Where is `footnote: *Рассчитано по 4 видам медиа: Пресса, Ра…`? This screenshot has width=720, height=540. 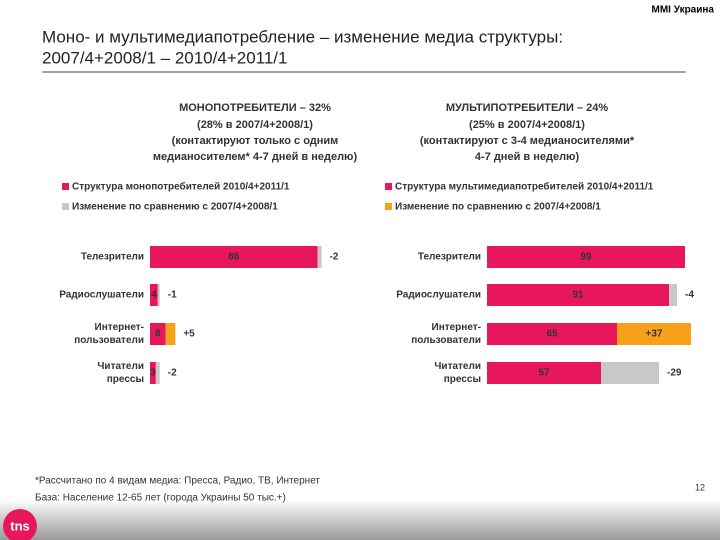 footnote: *Рассчитано по 4 видам медиа: Пресса, Ра… is located at coordinates (177, 481).